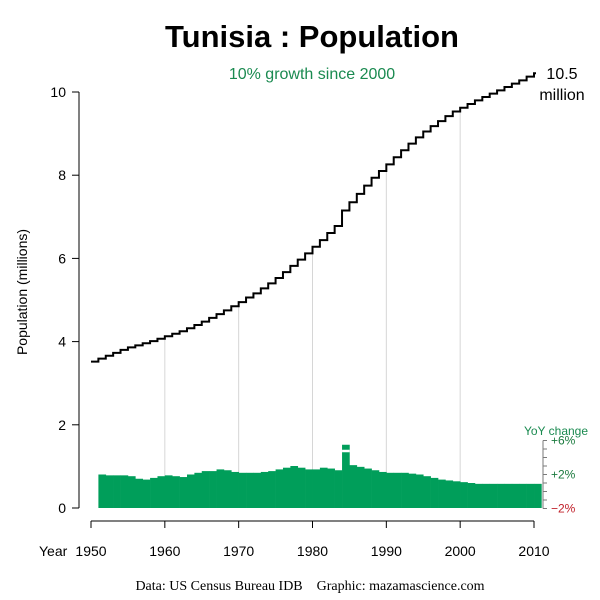 This screenshot has height=600, width=600. Describe the element at coordinates (561, 95) in the screenshot. I see `end-label-unit: million` at that location.